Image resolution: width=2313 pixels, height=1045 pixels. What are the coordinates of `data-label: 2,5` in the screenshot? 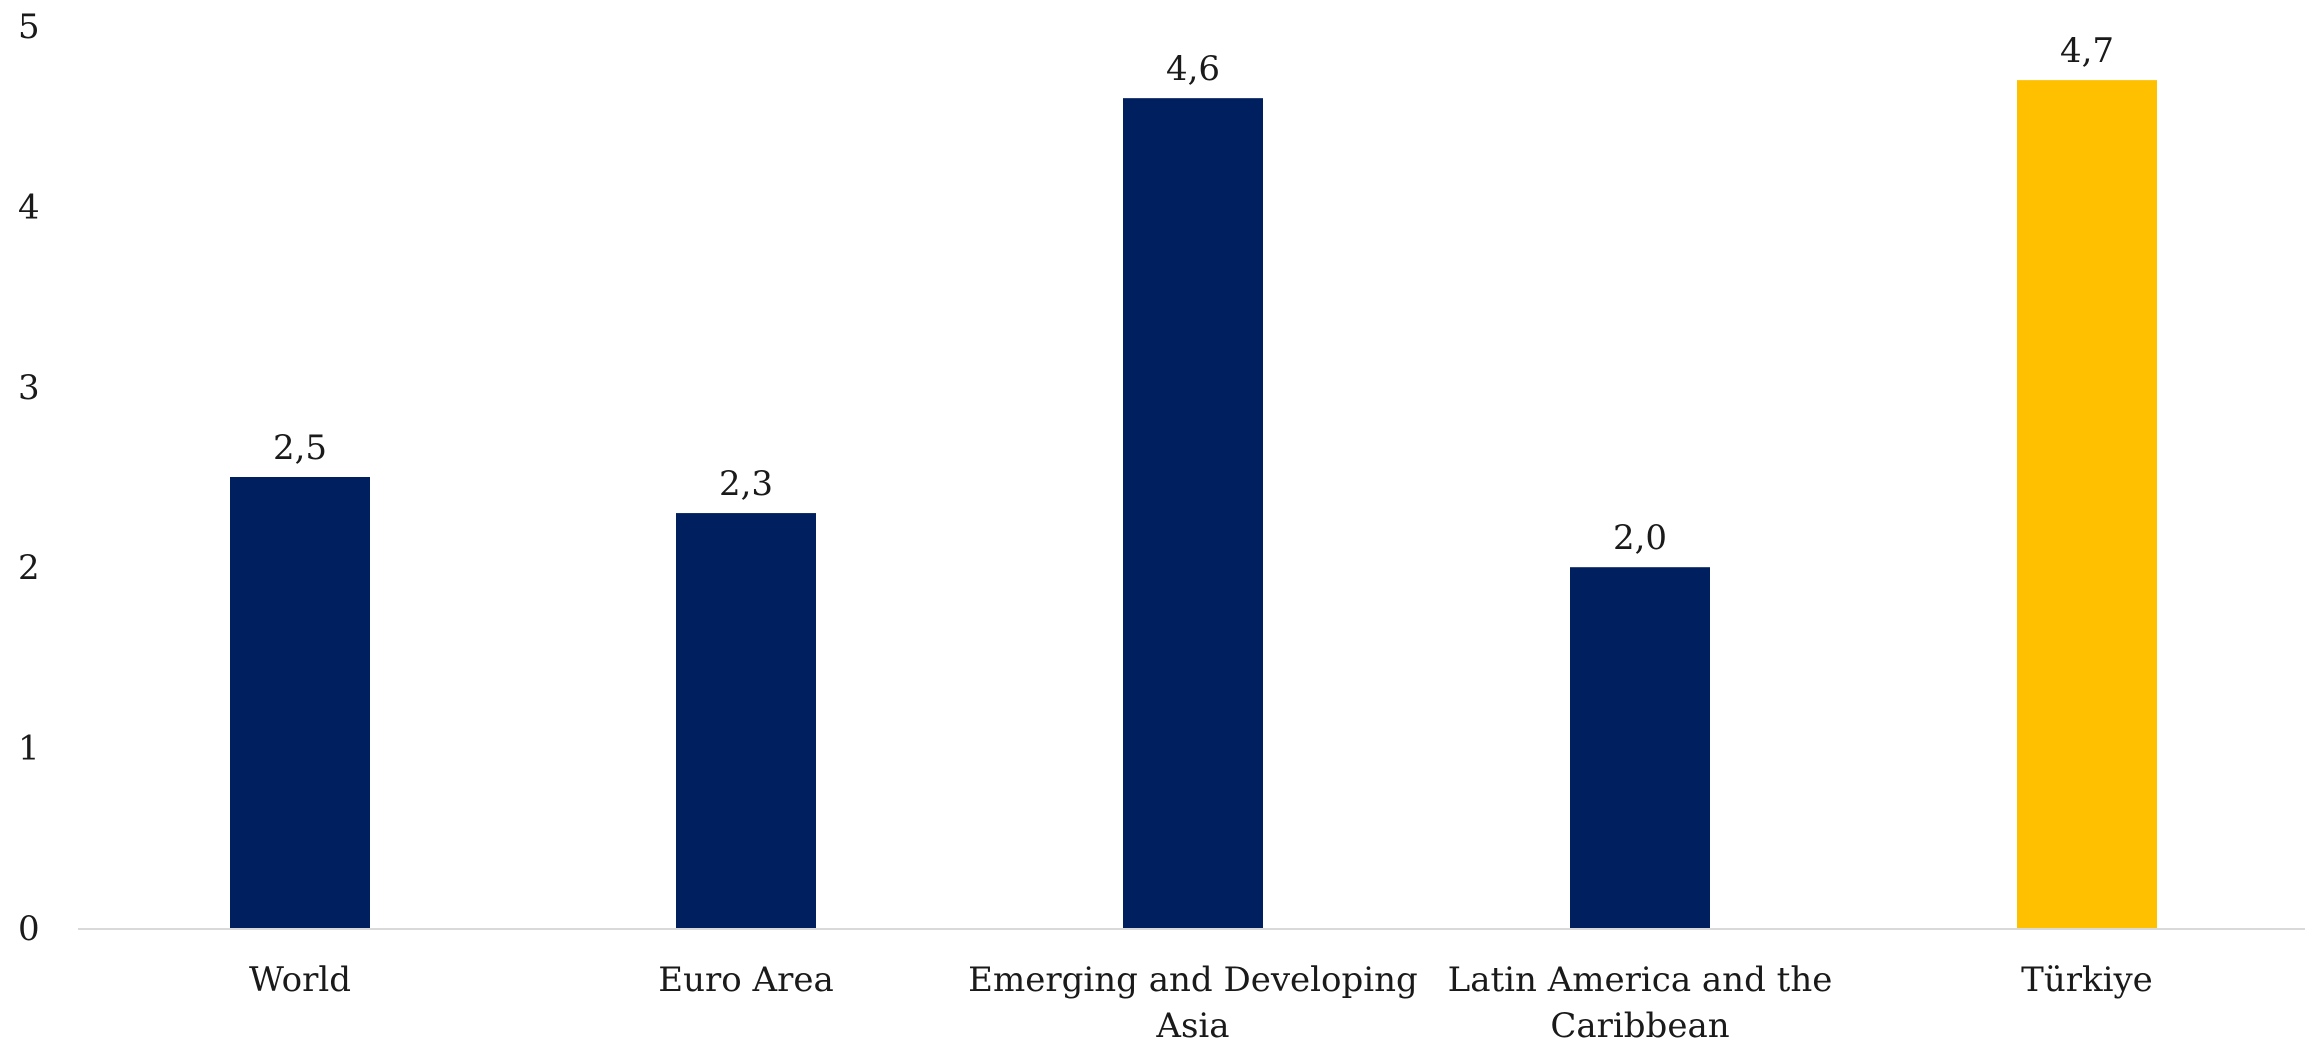 It's located at (300, 448).